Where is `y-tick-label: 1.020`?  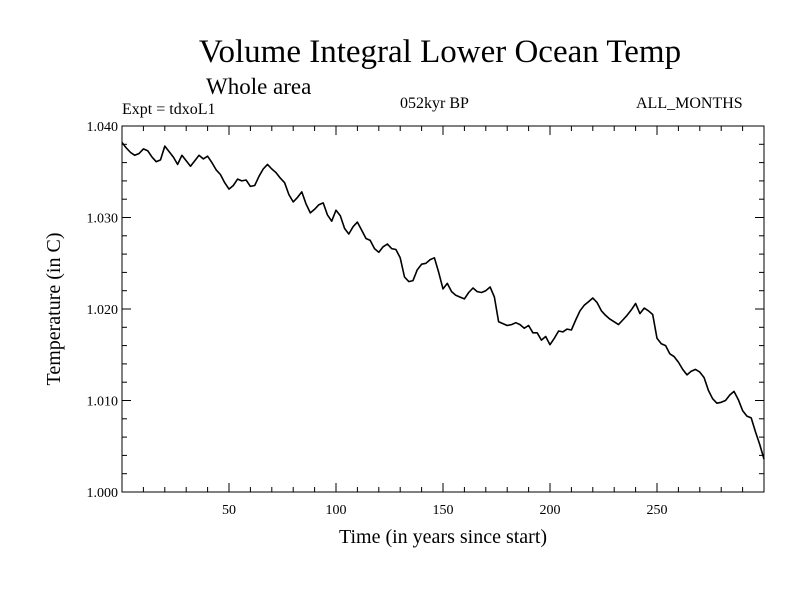
y-tick-label: 1.020 is located at coordinates (103, 310).